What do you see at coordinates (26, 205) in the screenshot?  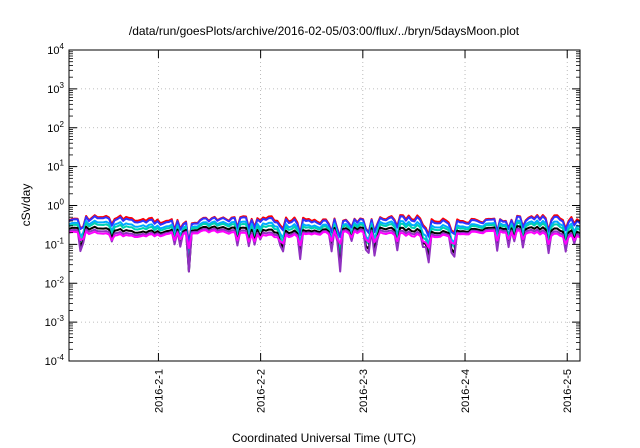 I see `y-axis-label: cSv/day` at bounding box center [26, 205].